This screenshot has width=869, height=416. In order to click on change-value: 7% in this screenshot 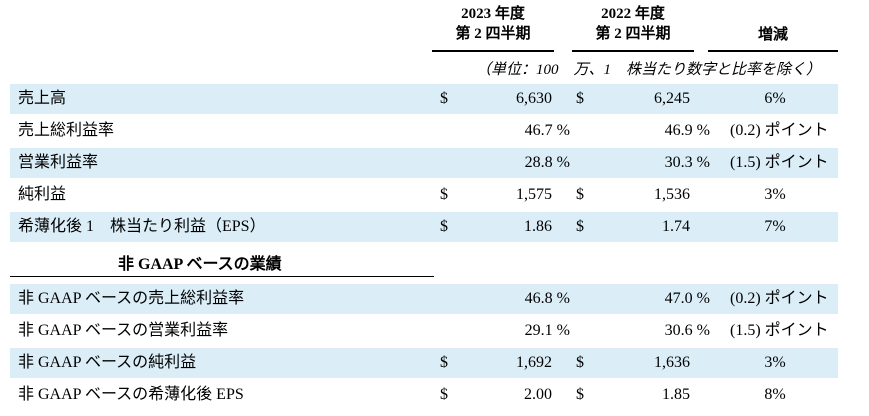, I will do `click(775, 226)`.